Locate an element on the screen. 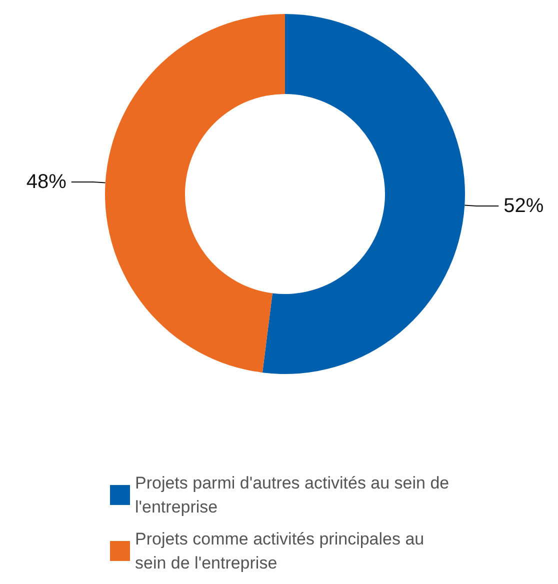  legend-label: Projets comme activités principales au sein de l'entreprise is located at coordinates (282, 551).